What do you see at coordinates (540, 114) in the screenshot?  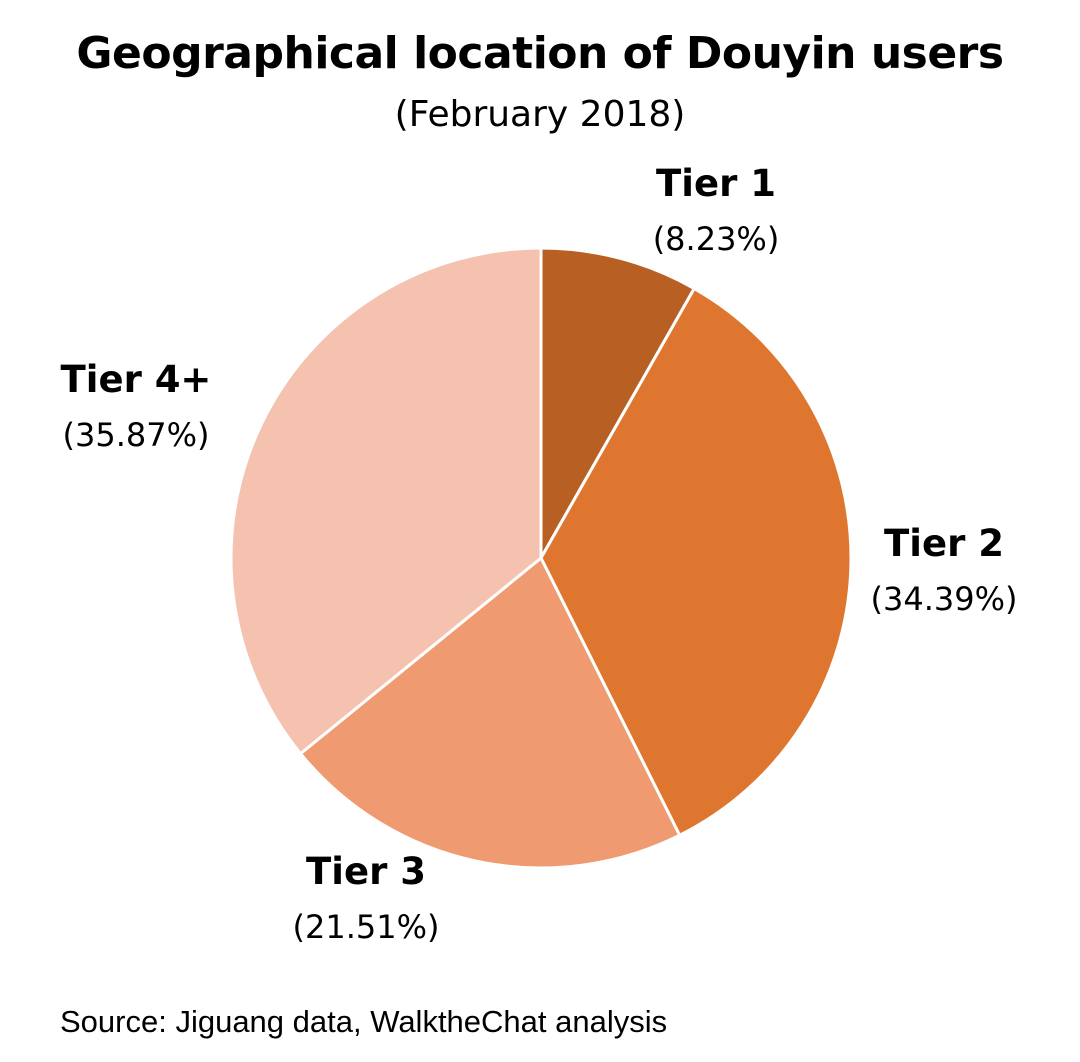 I see `chart-subtitle: (February 2018)` at bounding box center [540, 114].